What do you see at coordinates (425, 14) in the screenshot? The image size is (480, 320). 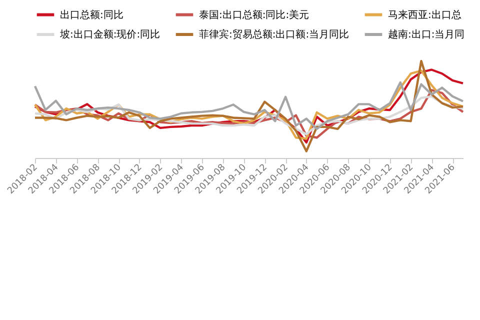 I see `legend-label: 马来西亚:出口总` at bounding box center [425, 14].